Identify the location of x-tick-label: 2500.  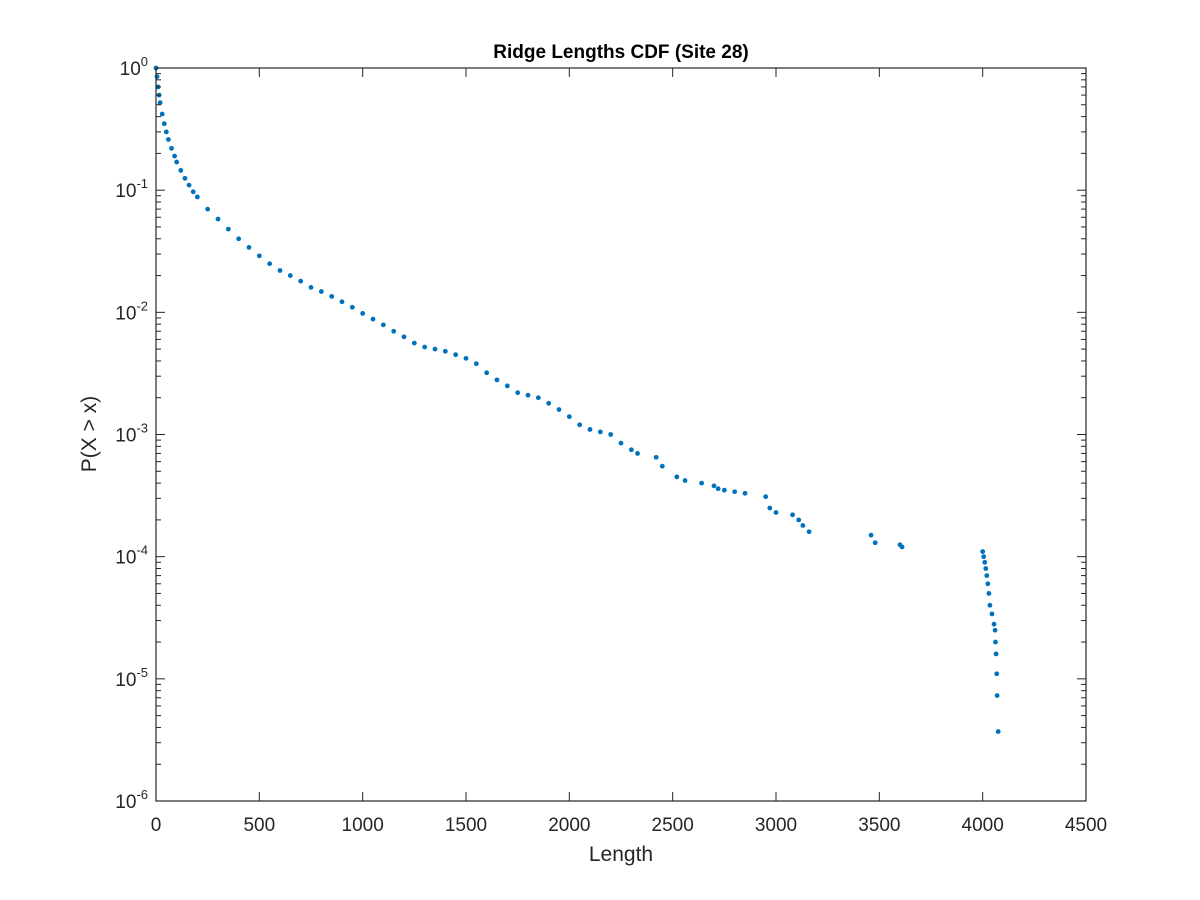
(673, 825).